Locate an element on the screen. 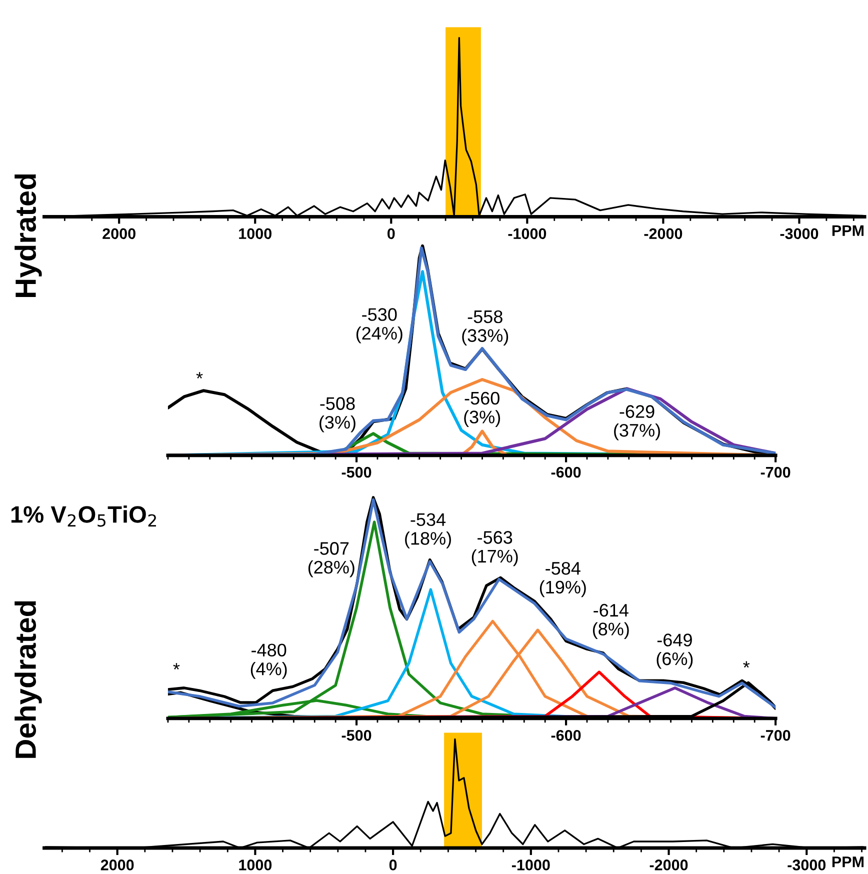 The width and height of the screenshot is (868, 874). annotation: -558 (33%) is located at coordinates (485, 328).